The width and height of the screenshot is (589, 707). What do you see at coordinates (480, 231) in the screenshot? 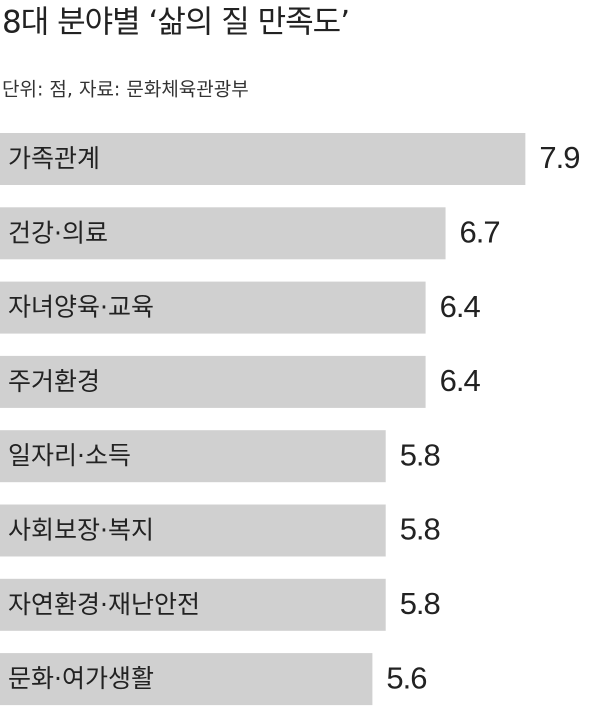
I see `value-label: 6.7` at bounding box center [480, 231].